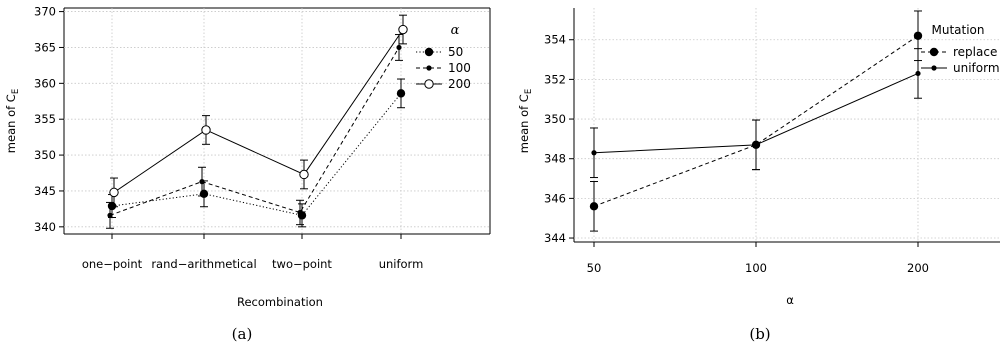 Image resolution: width=1000 pixels, height=347 pixels. What do you see at coordinates (555, 40) in the screenshot?
I see `y-tick-label: 354` at bounding box center [555, 40].